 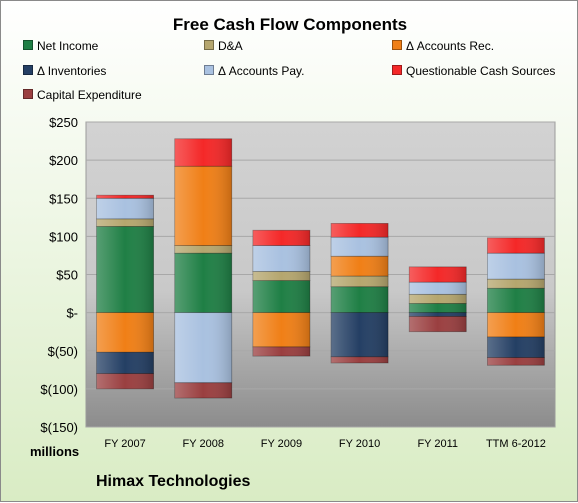 I want to click on x-tick-label: FY 2007, so click(x=124, y=444).